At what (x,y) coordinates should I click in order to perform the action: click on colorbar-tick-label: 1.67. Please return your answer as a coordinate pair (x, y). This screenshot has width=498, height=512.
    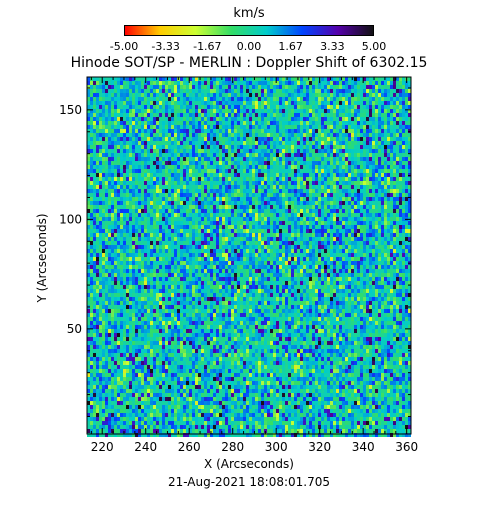
    Looking at the image, I should click on (290, 46).